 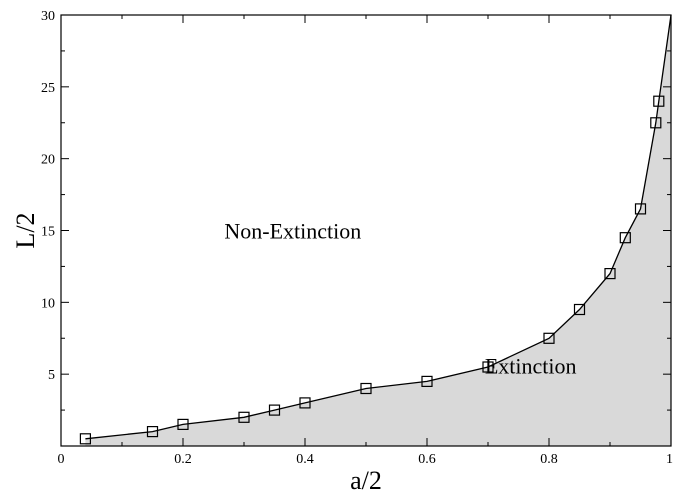 What do you see at coordinates (427, 459) in the screenshot?
I see `x-tick-label: 0.6` at bounding box center [427, 459].